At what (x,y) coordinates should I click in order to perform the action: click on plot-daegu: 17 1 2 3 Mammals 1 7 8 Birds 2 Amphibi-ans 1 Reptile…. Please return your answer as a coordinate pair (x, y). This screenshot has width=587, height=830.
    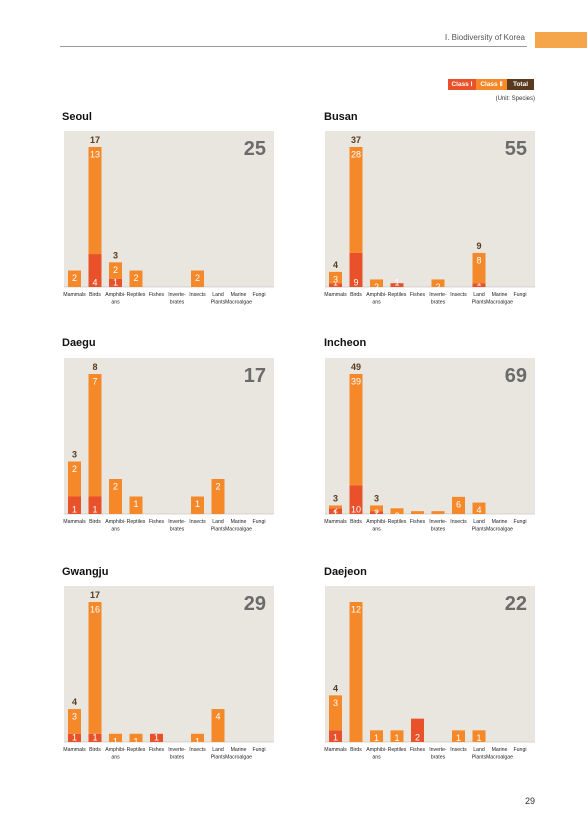
    Looking at the image, I should click on (168, 445).